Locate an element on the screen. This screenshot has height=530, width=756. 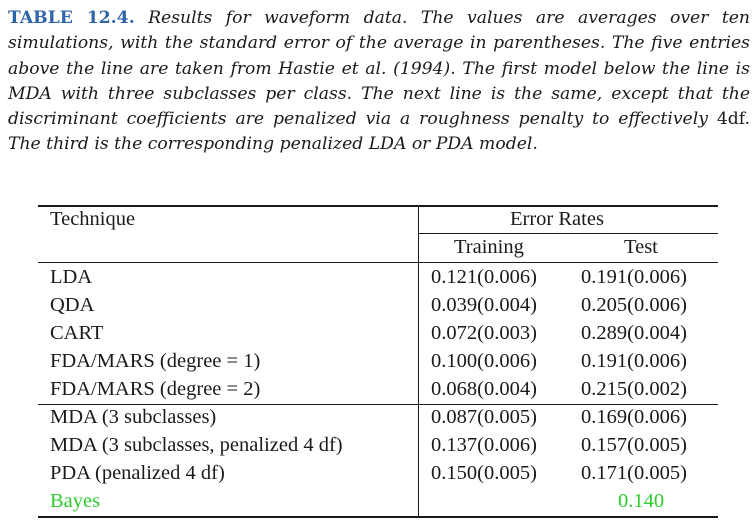
error-rates-rule is located at coordinates (568, 233).